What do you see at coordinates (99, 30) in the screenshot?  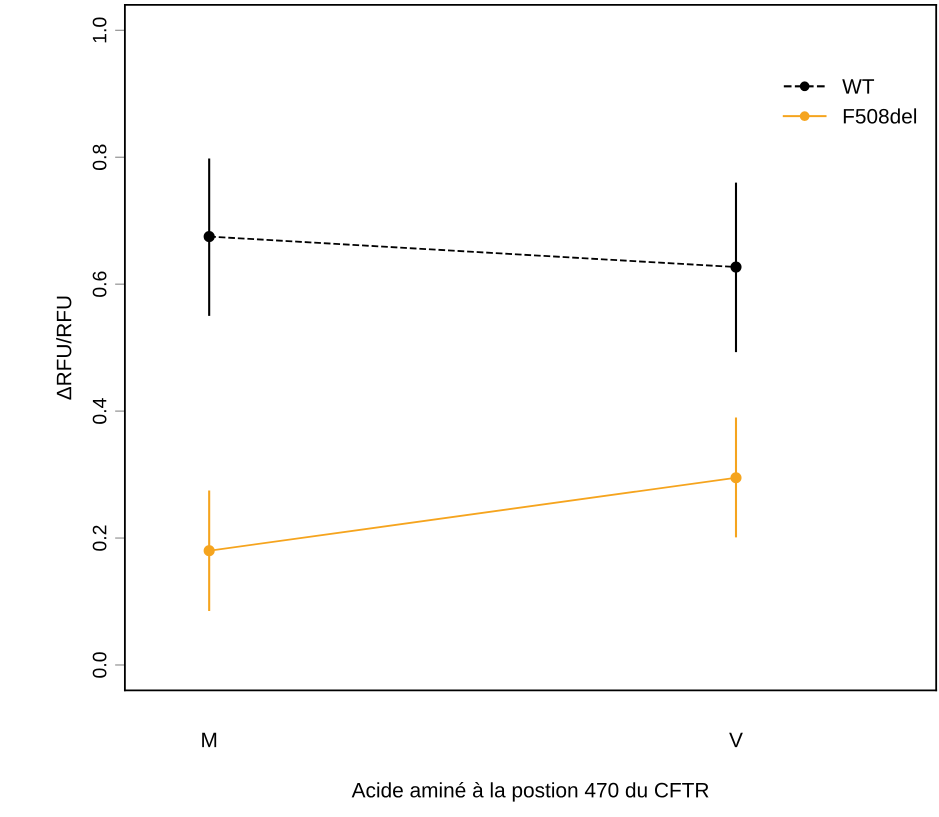 I see `y-tick-label: 1.0` at bounding box center [99, 30].